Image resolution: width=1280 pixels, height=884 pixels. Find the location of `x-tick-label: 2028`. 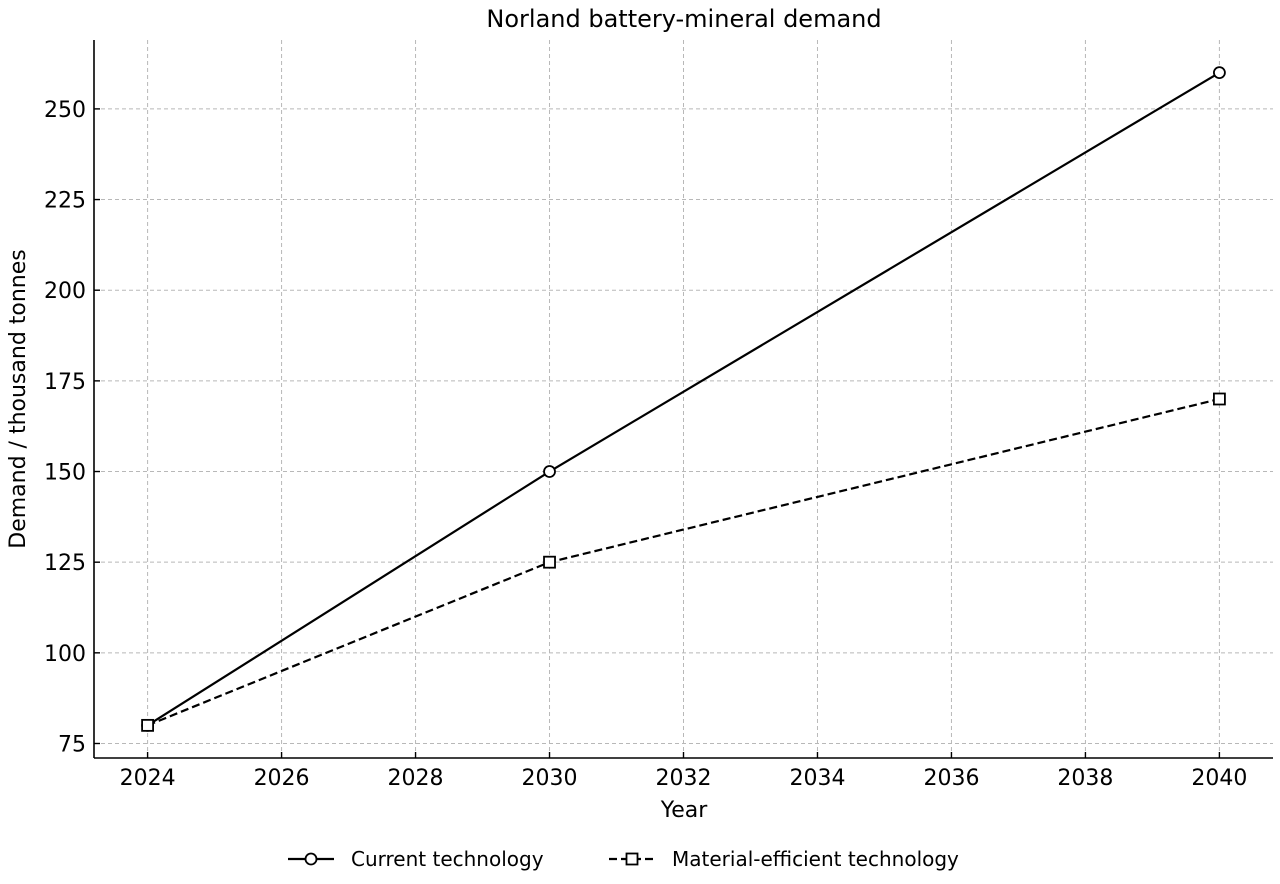

x-tick-label: 2028 is located at coordinates (416, 778).